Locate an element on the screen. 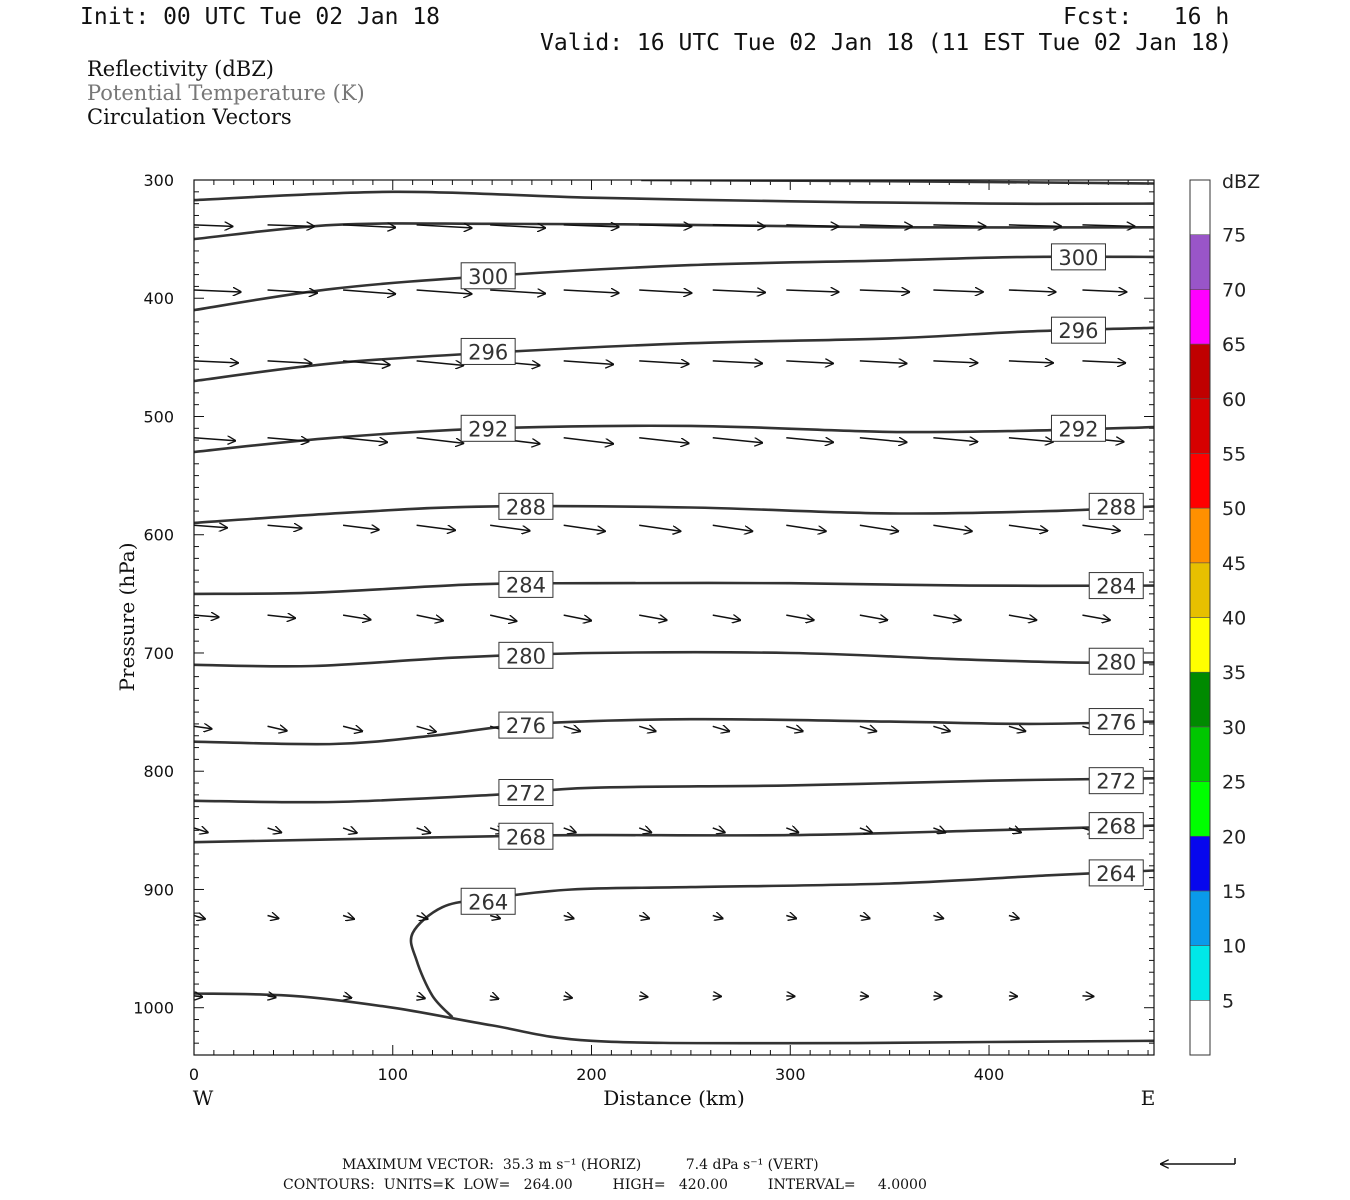  contour-label: 288 is located at coordinates (526, 507).